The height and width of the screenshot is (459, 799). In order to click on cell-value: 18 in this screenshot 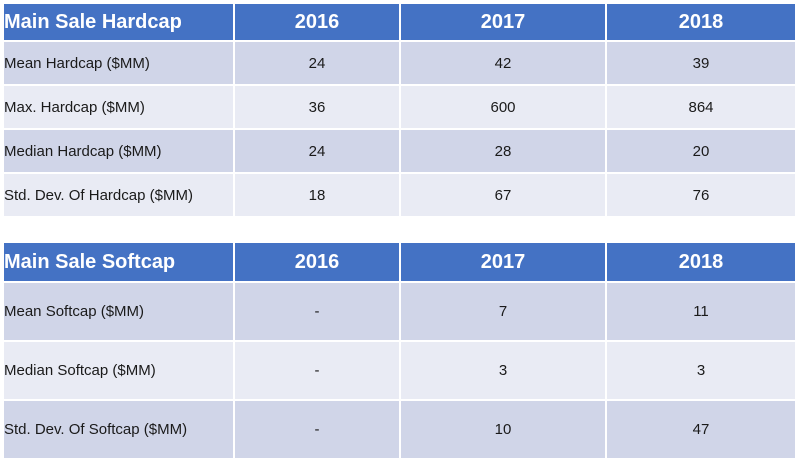, I will do `click(316, 194)`.